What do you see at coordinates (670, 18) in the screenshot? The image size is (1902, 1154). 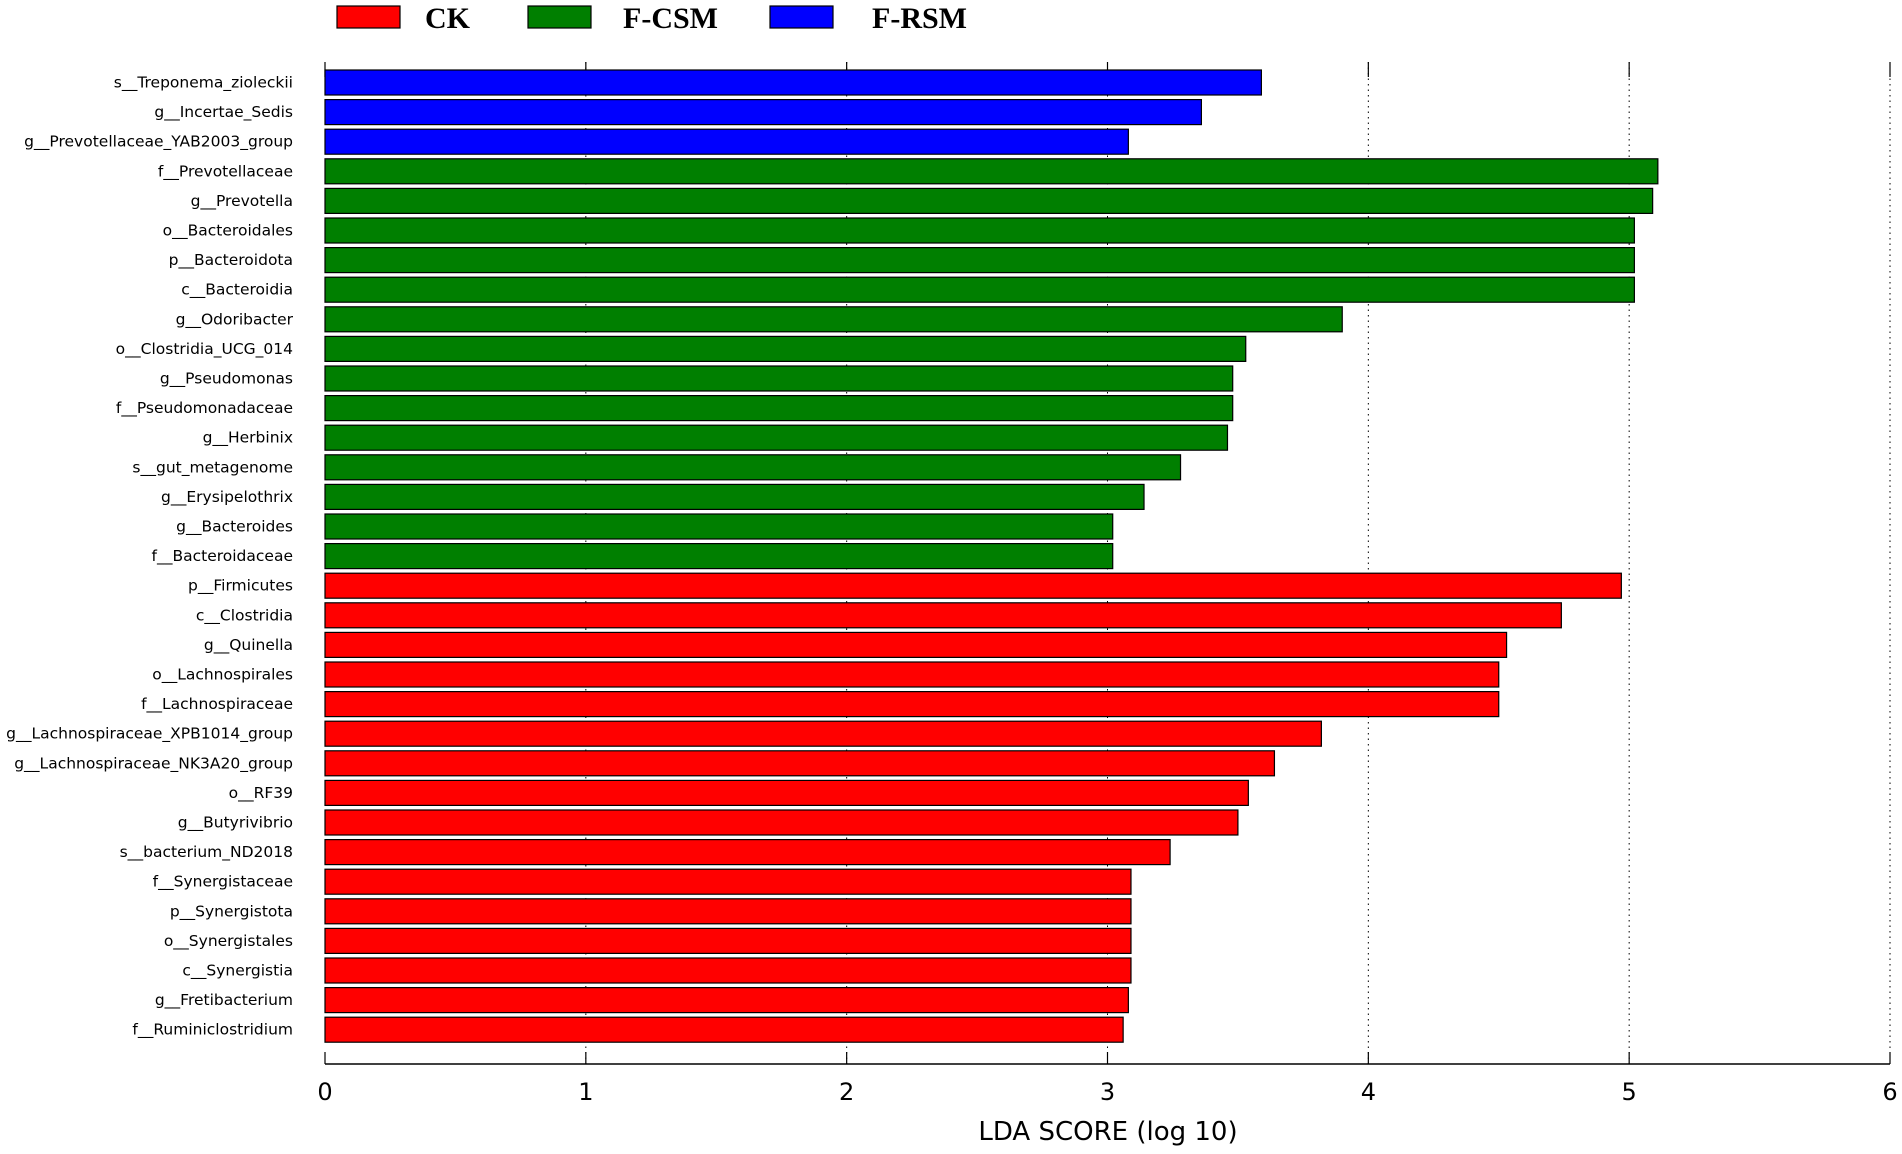 I see `legend-label: F-CSM` at bounding box center [670, 18].